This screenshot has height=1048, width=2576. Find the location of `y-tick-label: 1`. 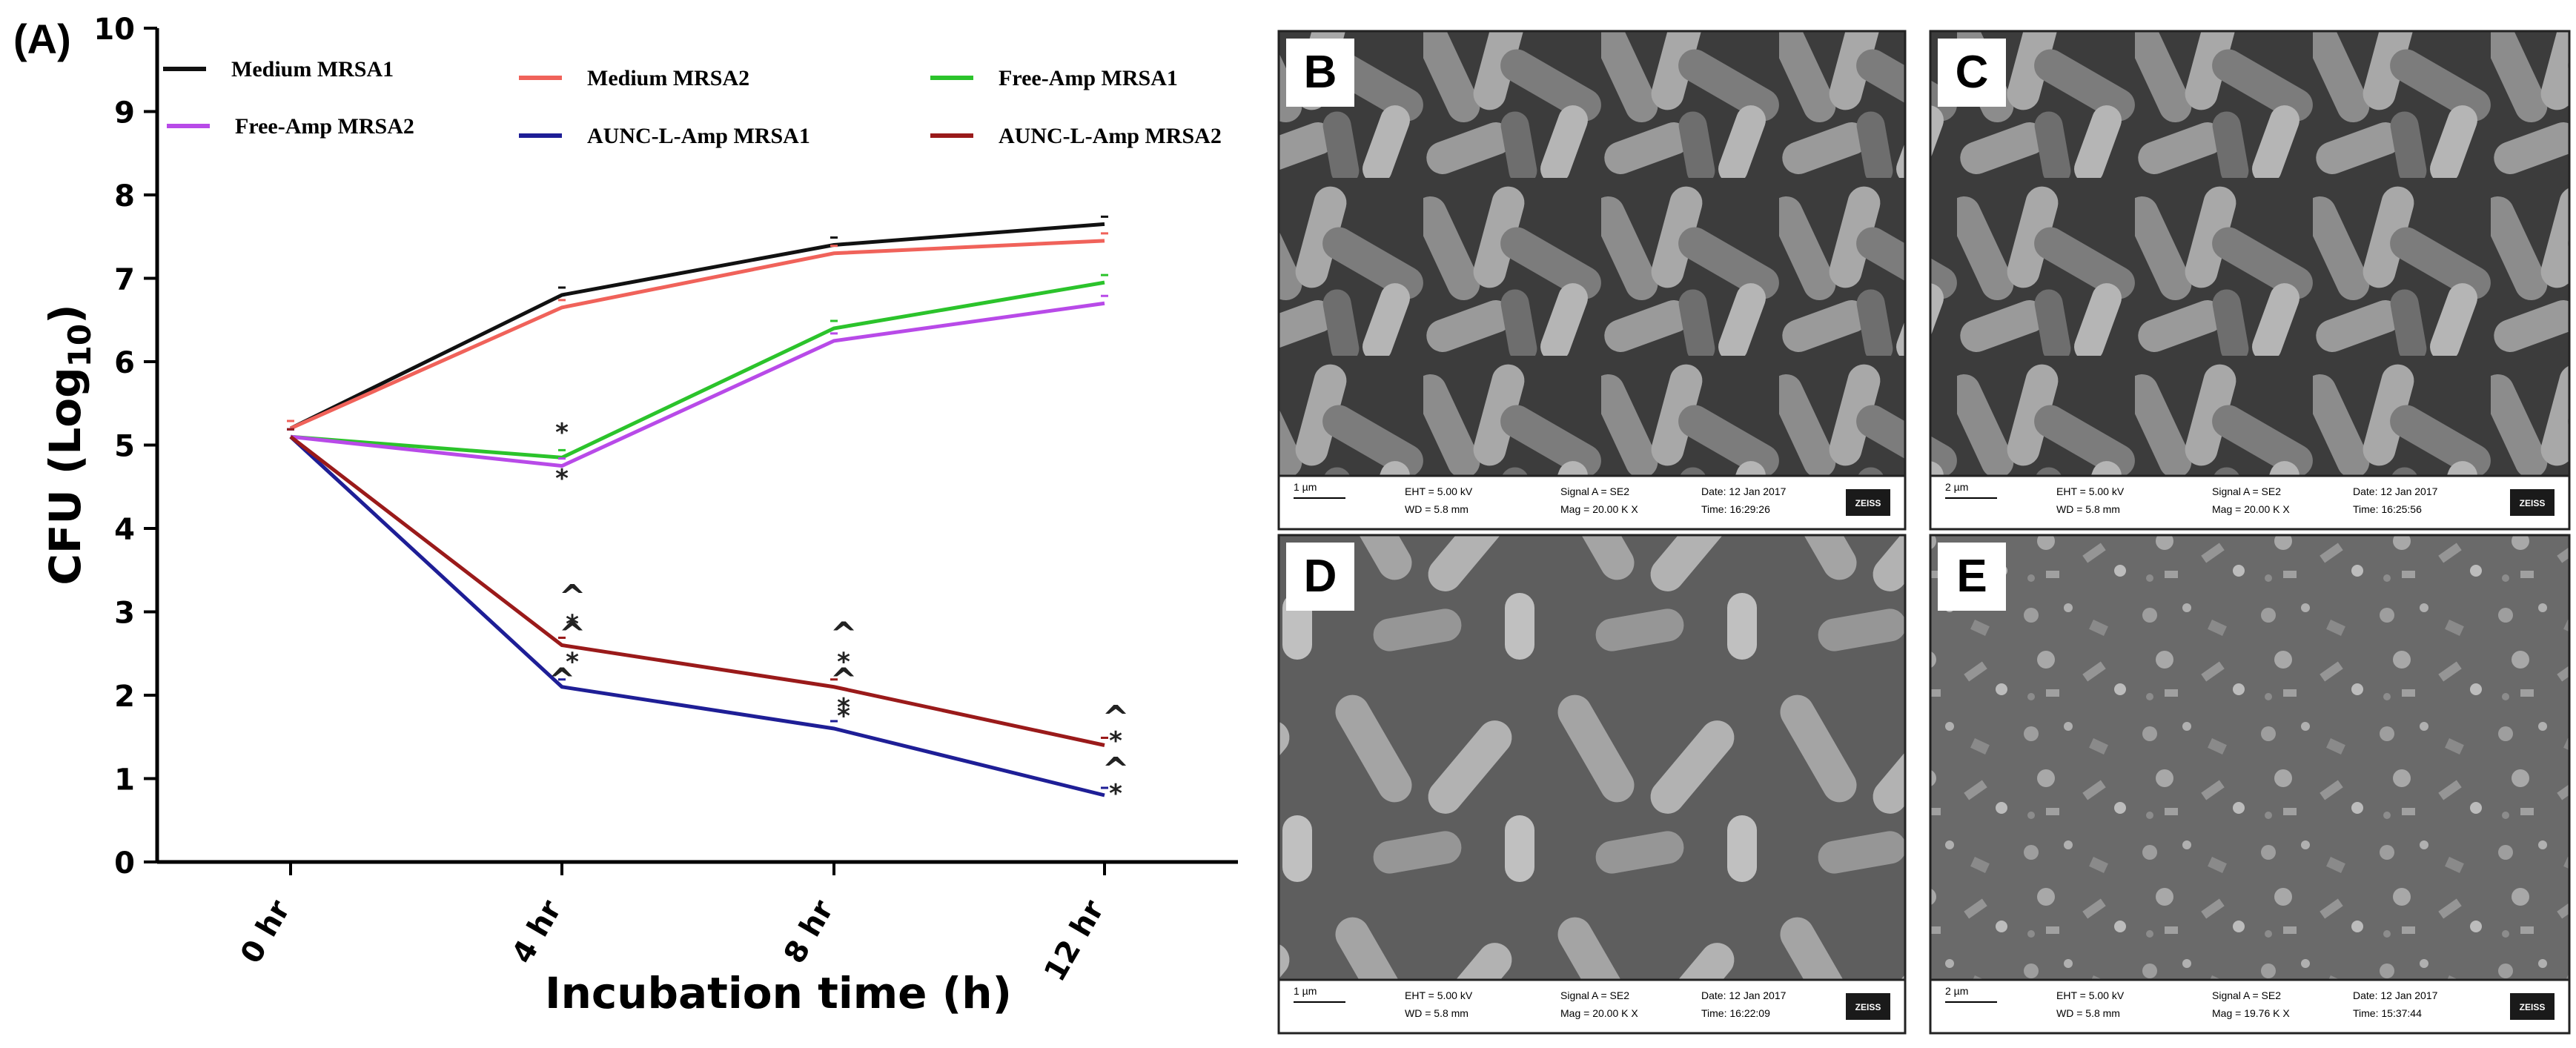

y-tick-label: 1 is located at coordinates (124, 780).